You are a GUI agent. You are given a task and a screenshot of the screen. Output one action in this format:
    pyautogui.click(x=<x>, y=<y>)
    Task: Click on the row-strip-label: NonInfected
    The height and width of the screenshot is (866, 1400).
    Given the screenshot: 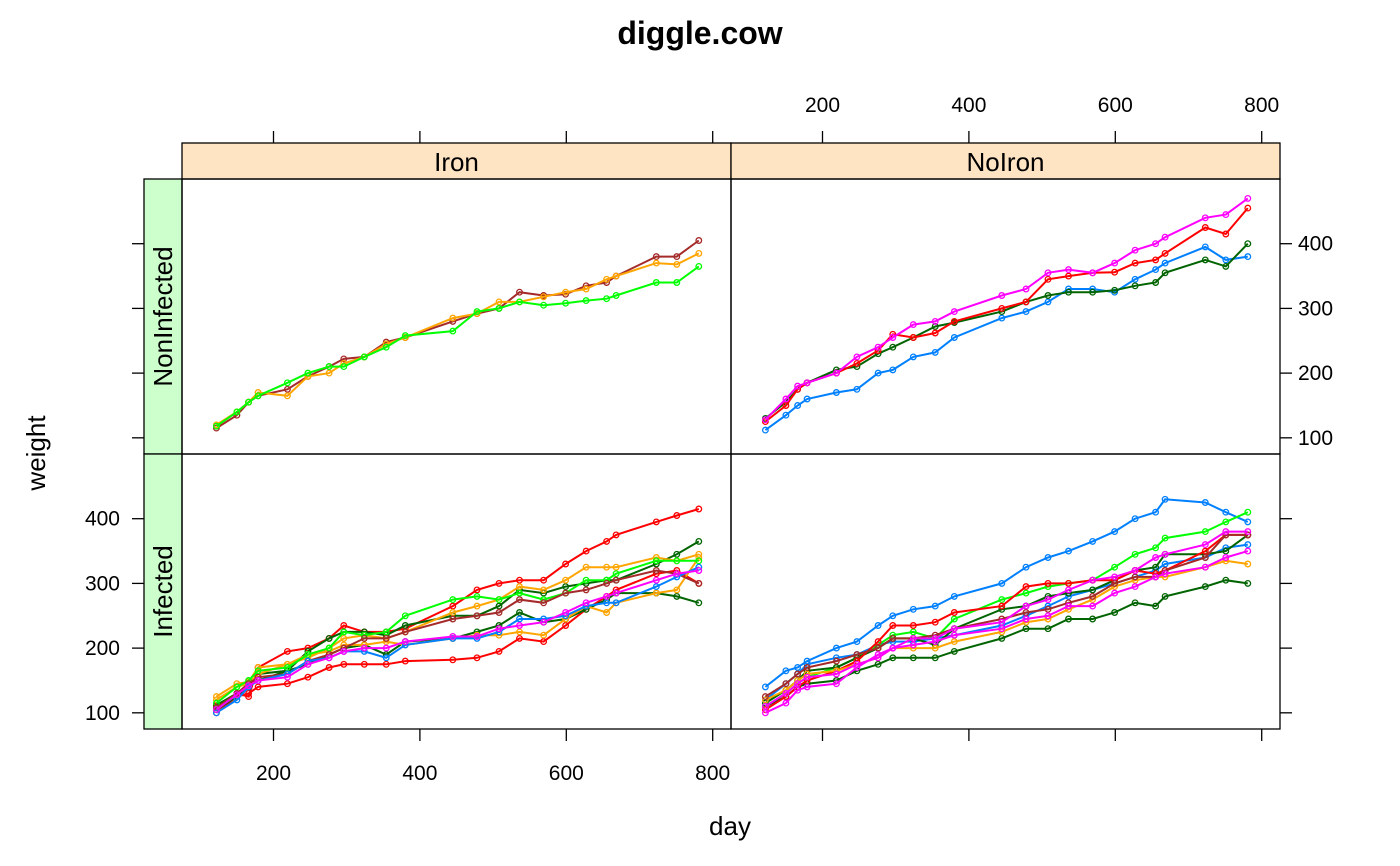 What is the action you would take?
    pyautogui.click(x=163, y=316)
    